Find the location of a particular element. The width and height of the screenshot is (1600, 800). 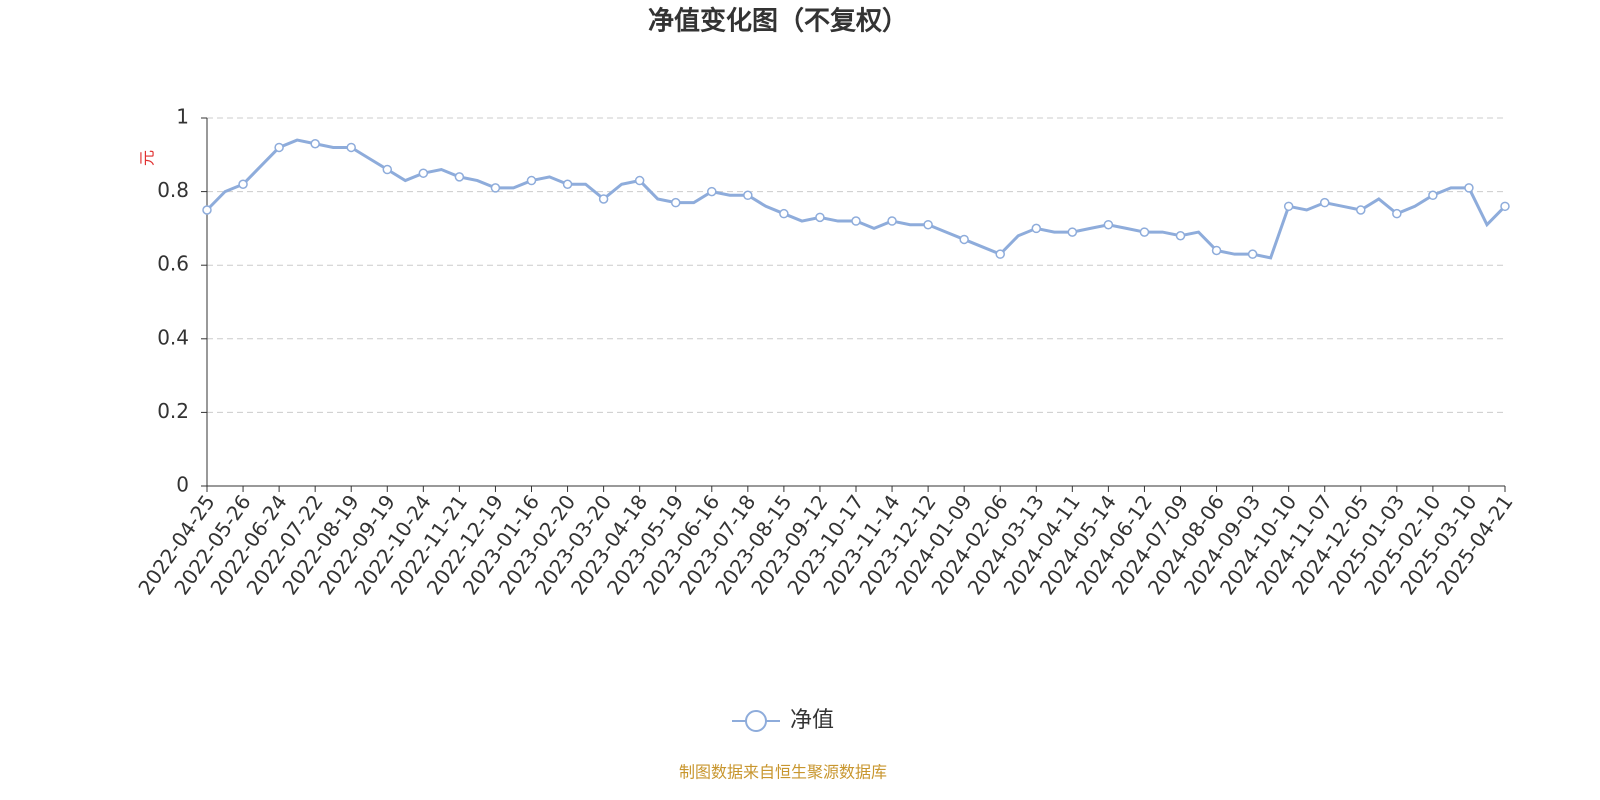

y-tick-label: 0.6 is located at coordinates (173, 264).